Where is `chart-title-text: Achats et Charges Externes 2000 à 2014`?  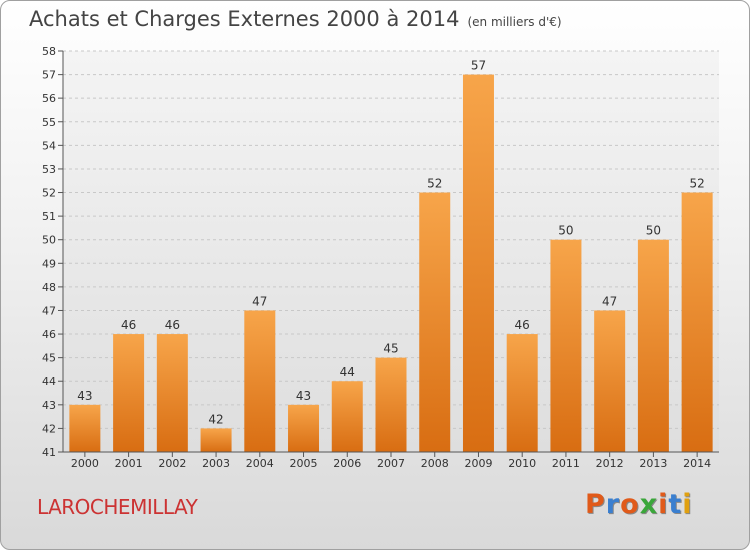
chart-title-text: Achats et Charges Externes 2000 à 2014 is located at coordinates (244, 19).